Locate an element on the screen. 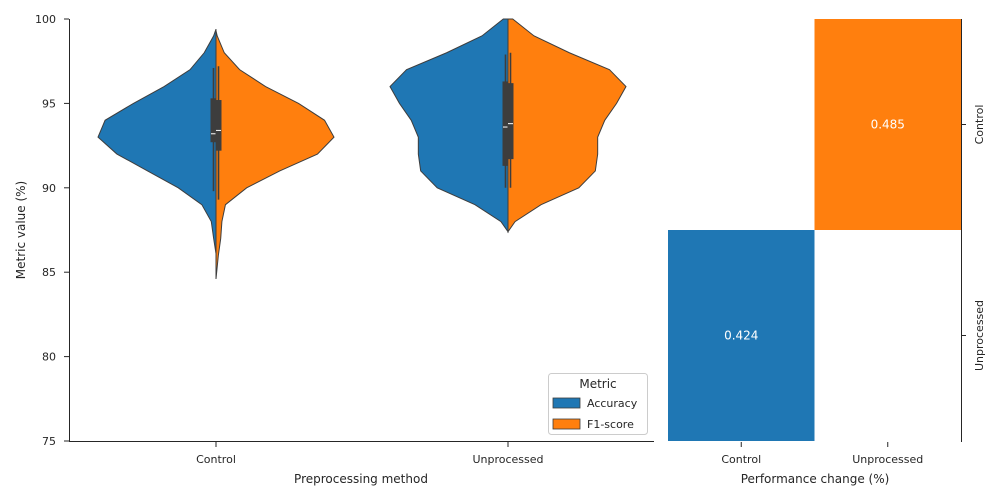 Image resolution: width=1000 pixels, height=504 pixels. heatmap-y-ticks: Control Unprocessed is located at coordinates (973, 238).